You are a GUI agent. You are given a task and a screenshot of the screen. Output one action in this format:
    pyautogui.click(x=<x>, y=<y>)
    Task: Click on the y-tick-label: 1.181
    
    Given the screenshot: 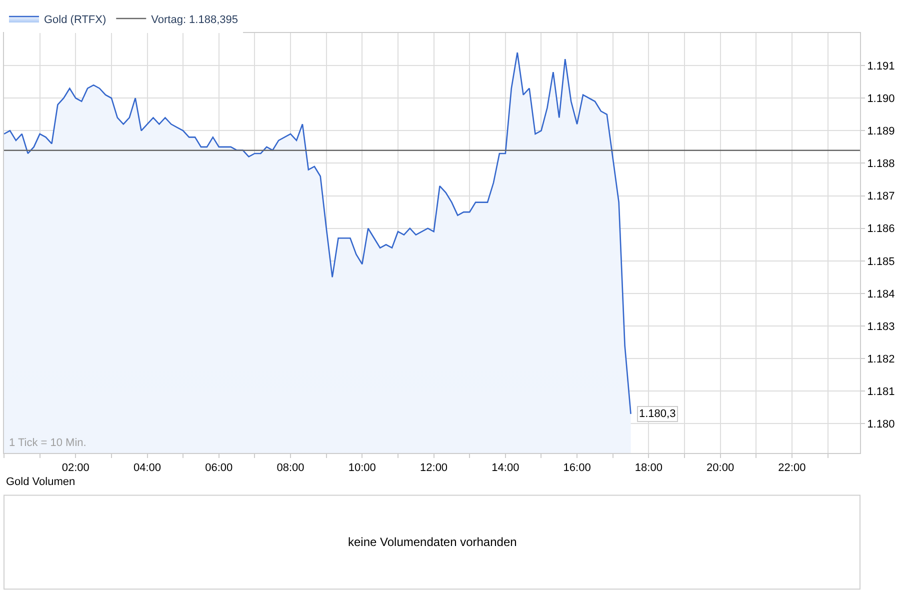 What is the action you would take?
    pyautogui.click(x=881, y=392)
    